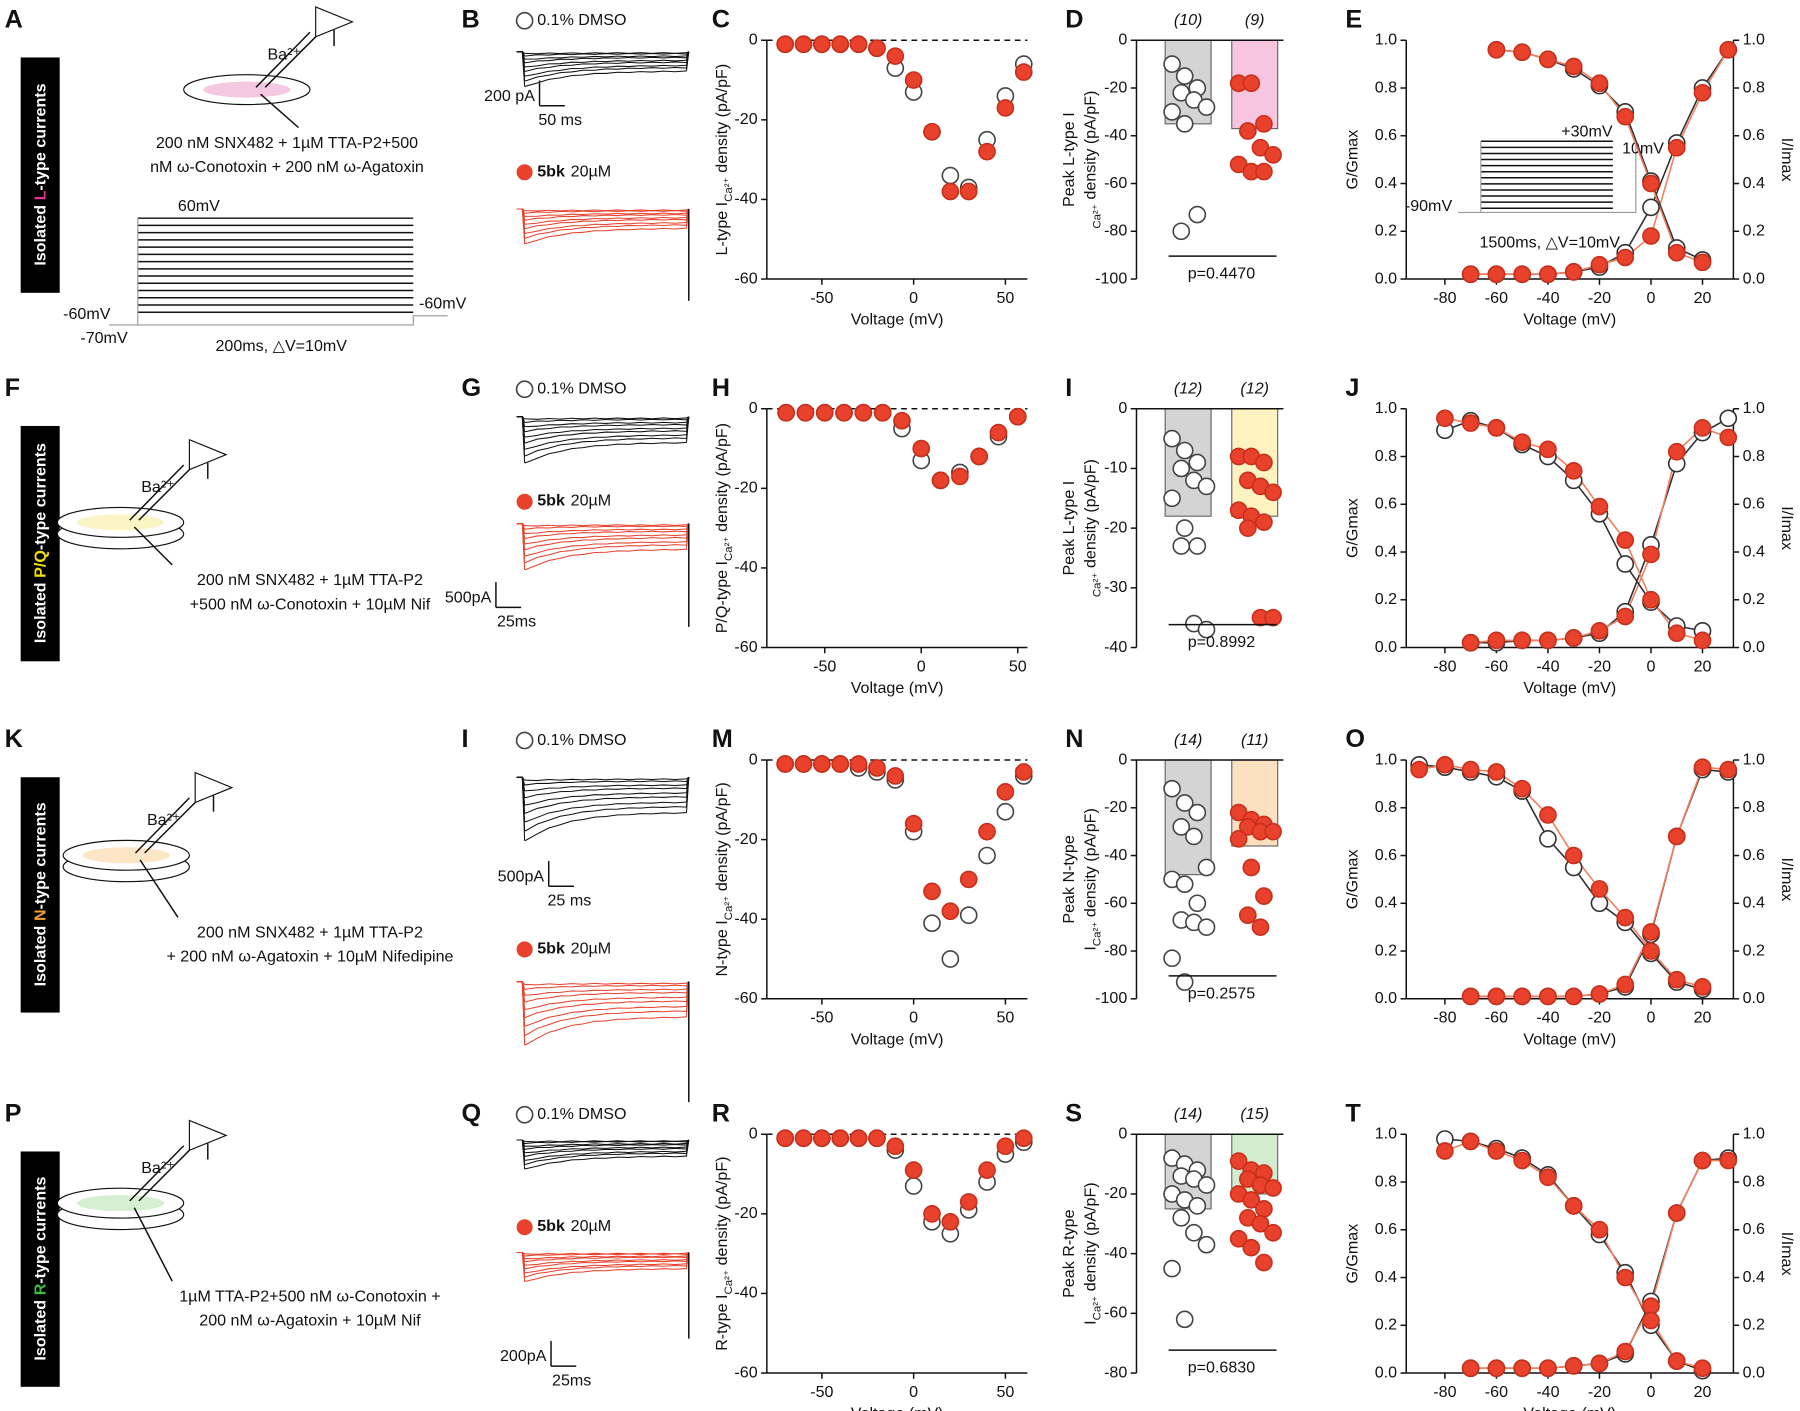 The width and height of the screenshot is (1800, 1411). What do you see at coordinates (1069, 1253) in the screenshot?
I see `y-axis-label-text: Peak R-type` at bounding box center [1069, 1253].